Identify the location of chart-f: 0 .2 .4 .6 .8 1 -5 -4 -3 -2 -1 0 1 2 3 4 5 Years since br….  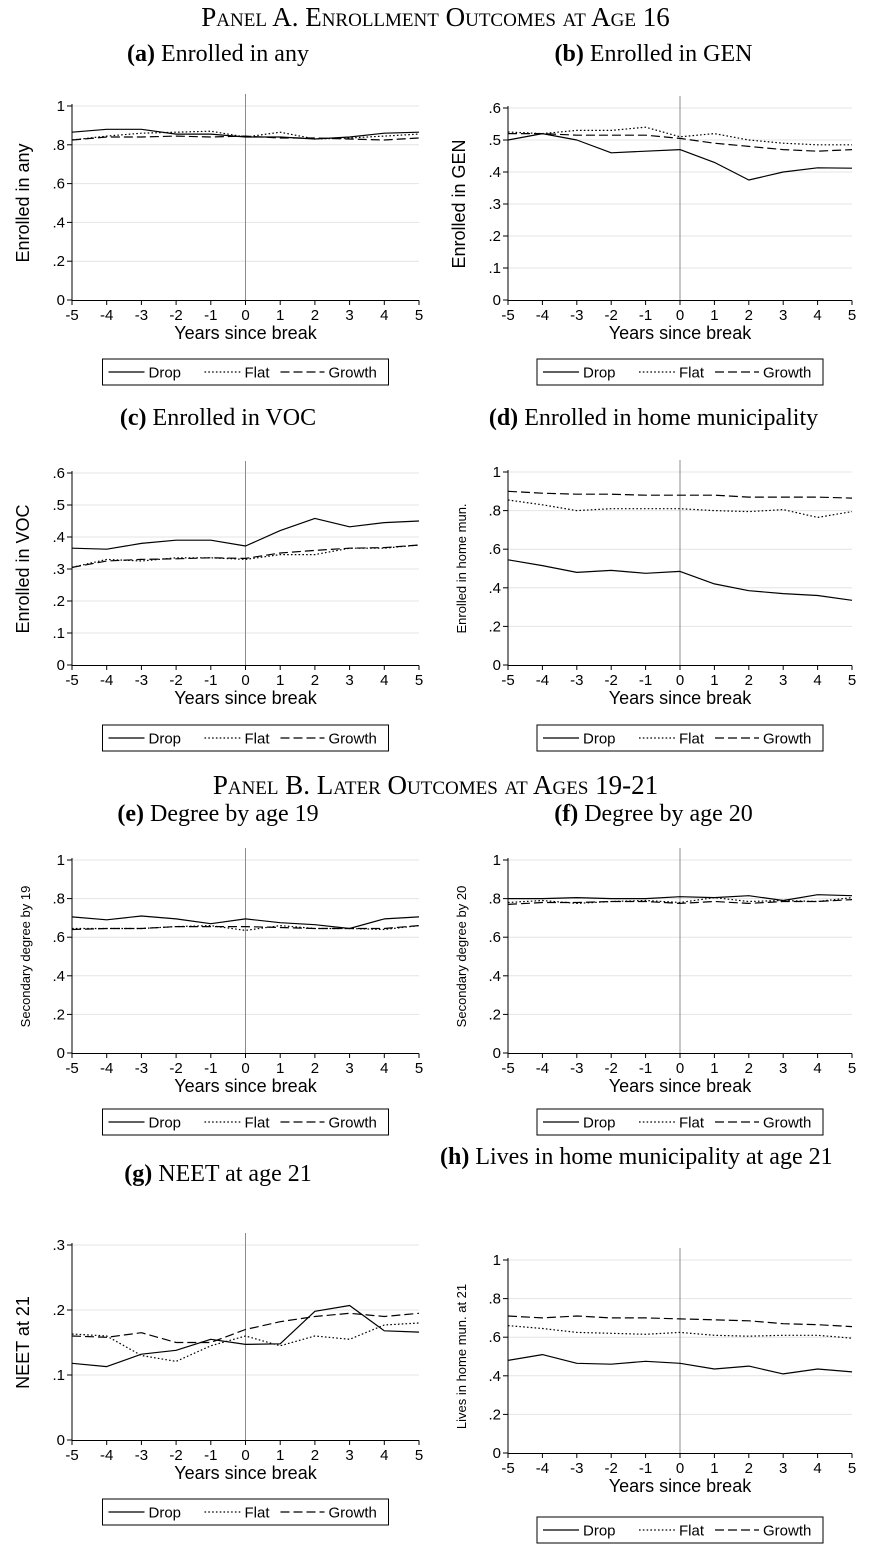
(653, 990).